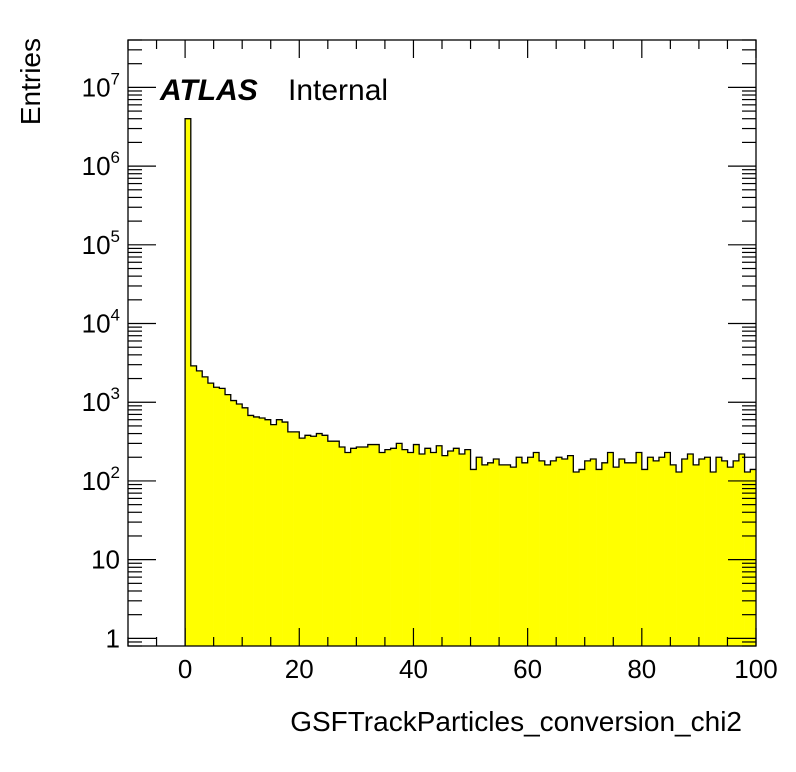  I want to click on y-tick-label: 10⁴, so click(101, 322).